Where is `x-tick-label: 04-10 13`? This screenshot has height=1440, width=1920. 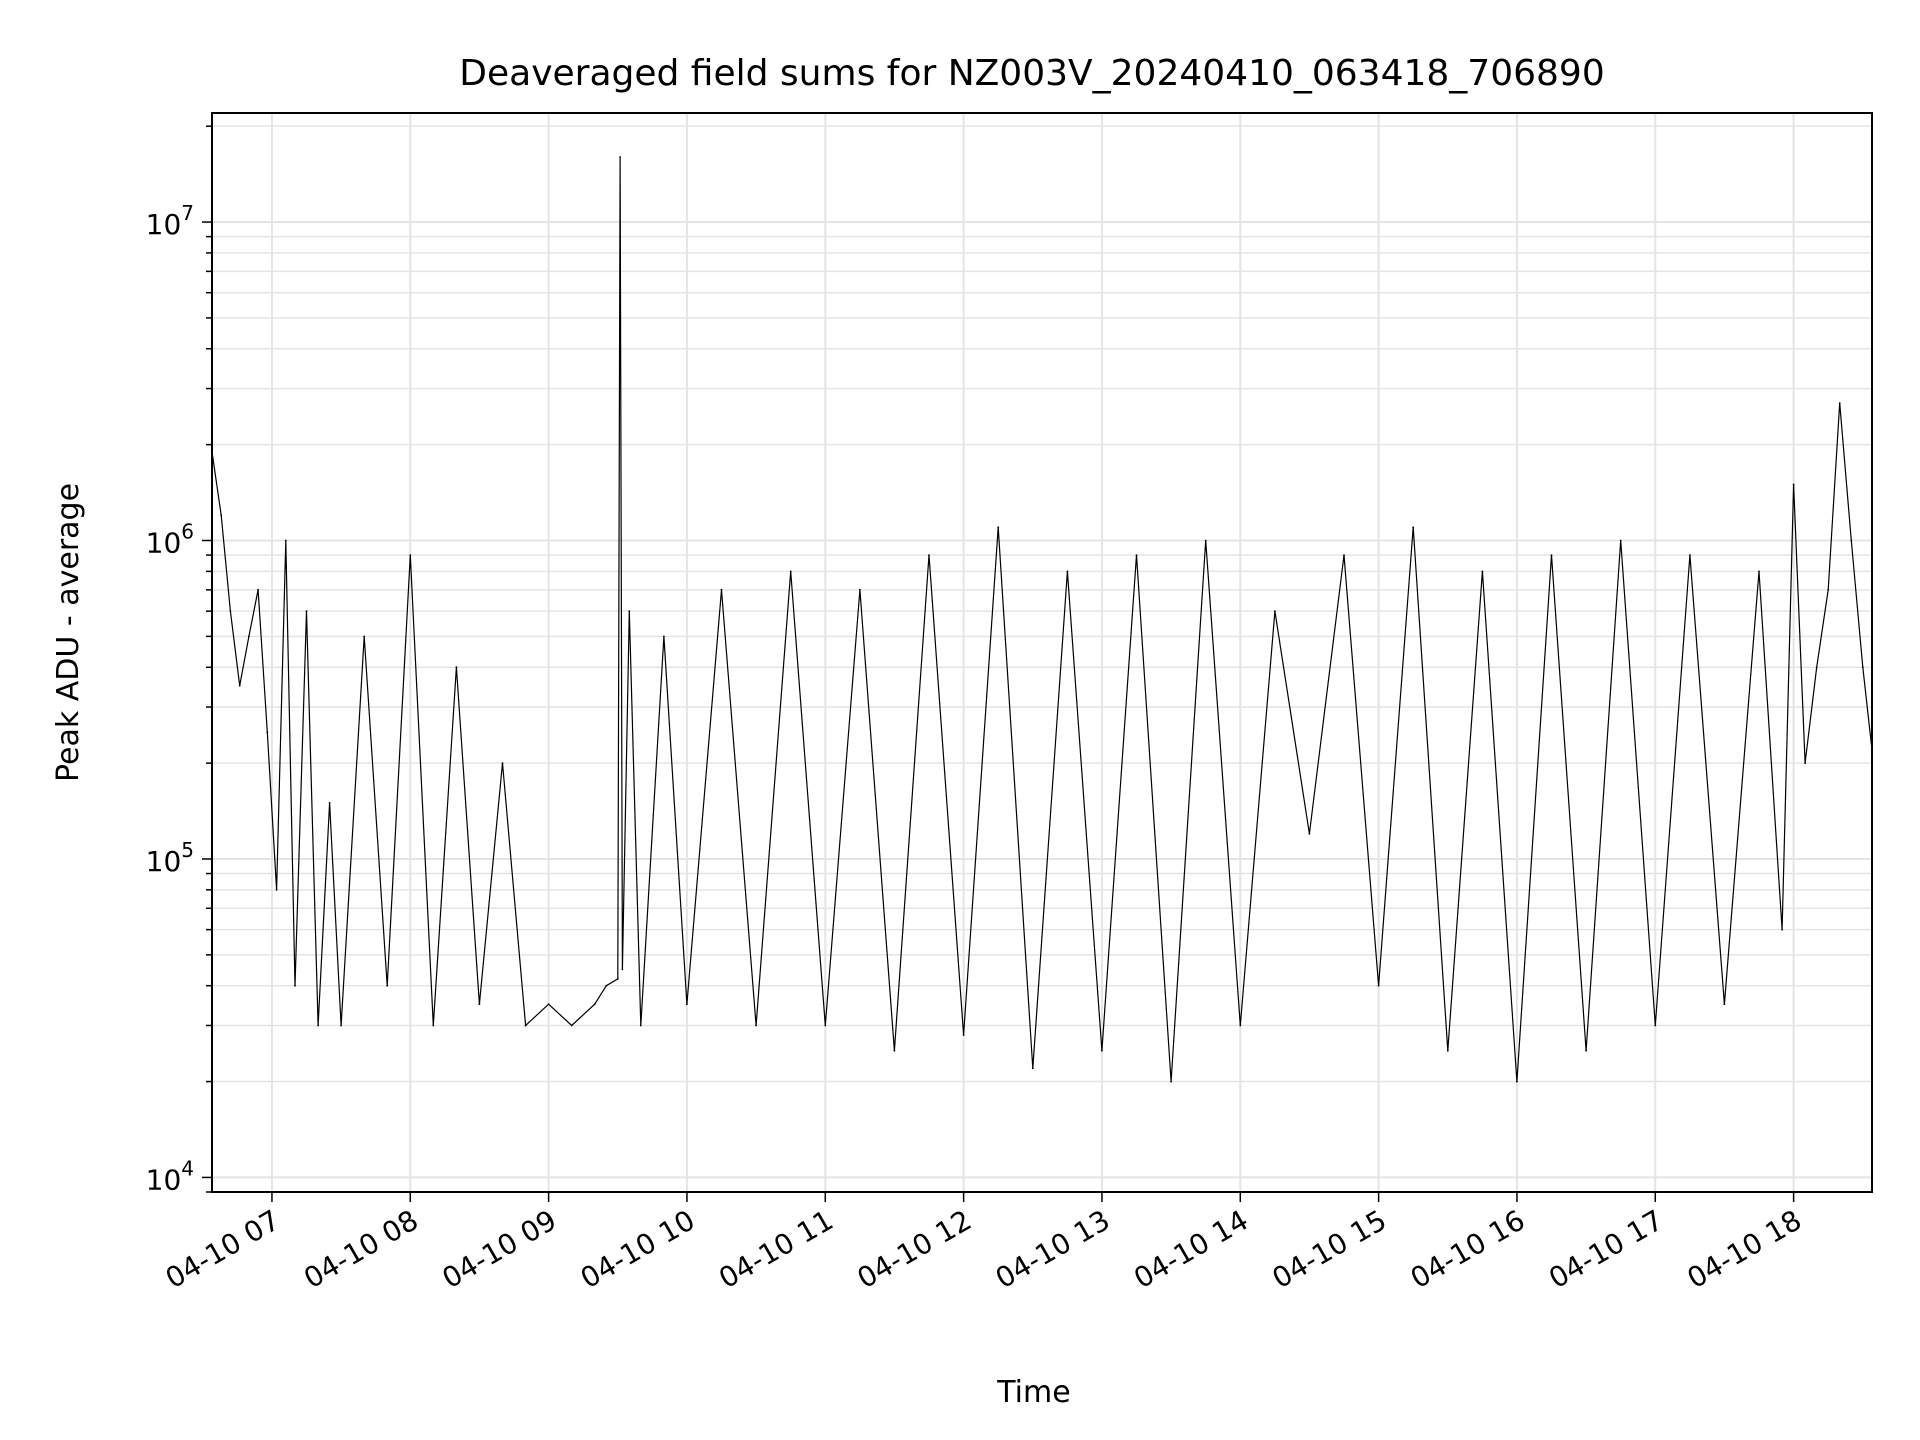 x-tick-label: 04-10 13 is located at coordinates (1053, 1249).